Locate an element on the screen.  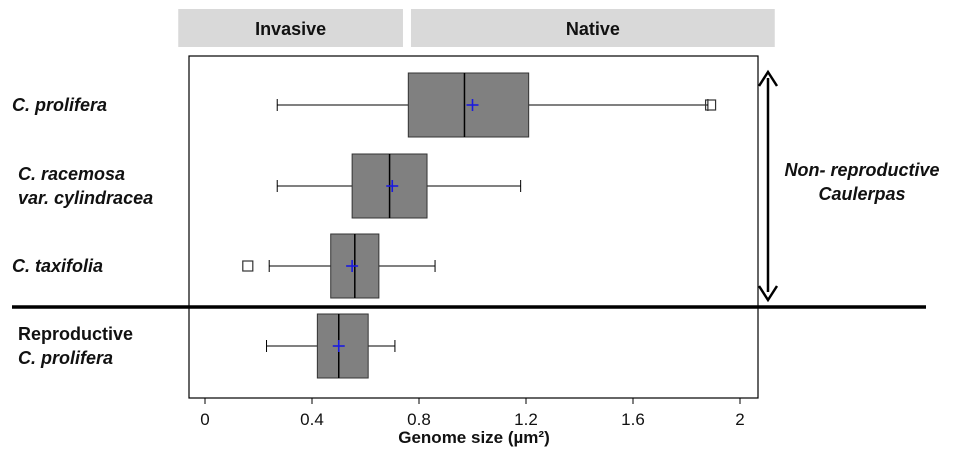
category-label-0: C. prolifera is located at coordinates (59, 105).